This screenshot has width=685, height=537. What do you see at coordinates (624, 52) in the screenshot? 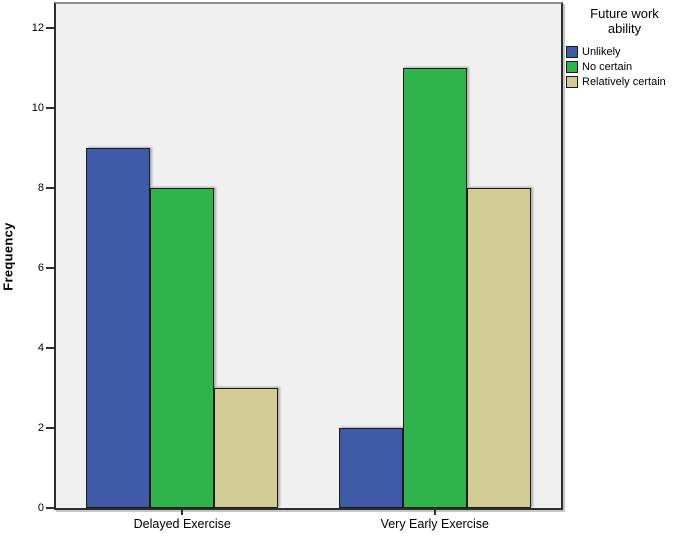
I see `legend-item: Unlikely` at bounding box center [624, 52].